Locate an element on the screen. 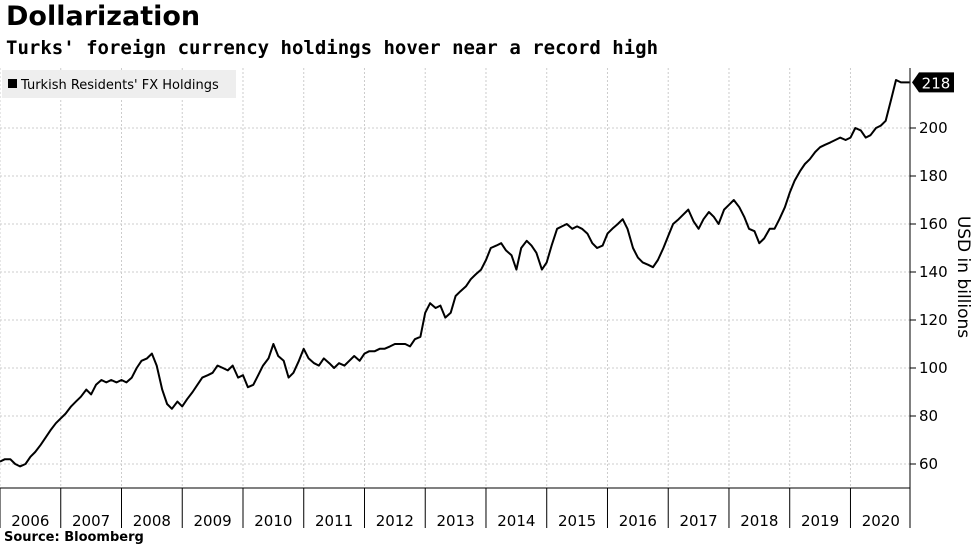 The height and width of the screenshot is (549, 977). legend-label: Turkish Residents' FX Holdings is located at coordinates (119, 85).